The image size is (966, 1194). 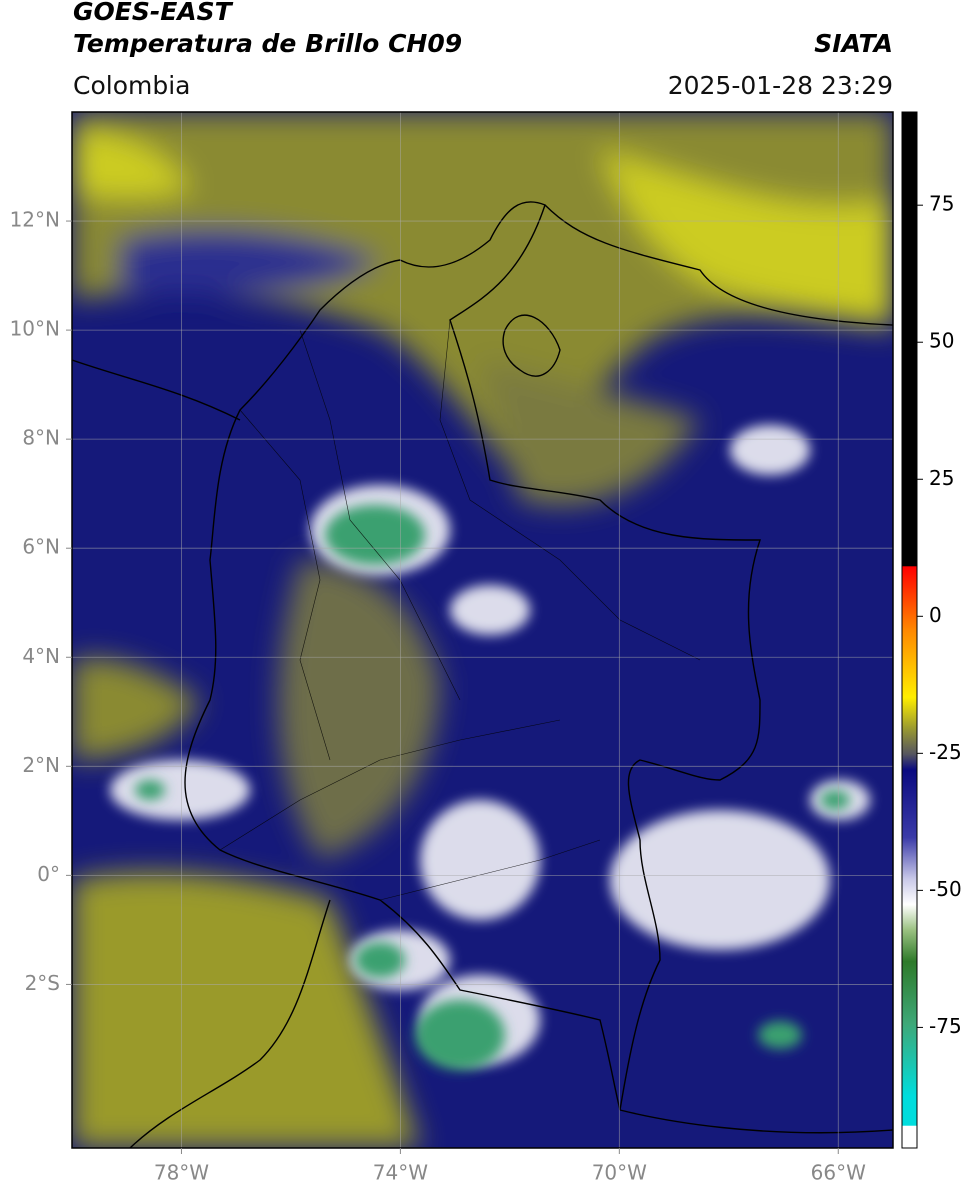 What do you see at coordinates (941, 204) in the screenshot?
I see `colorbar-tick-label: 75` at bounding box center [941, 204].